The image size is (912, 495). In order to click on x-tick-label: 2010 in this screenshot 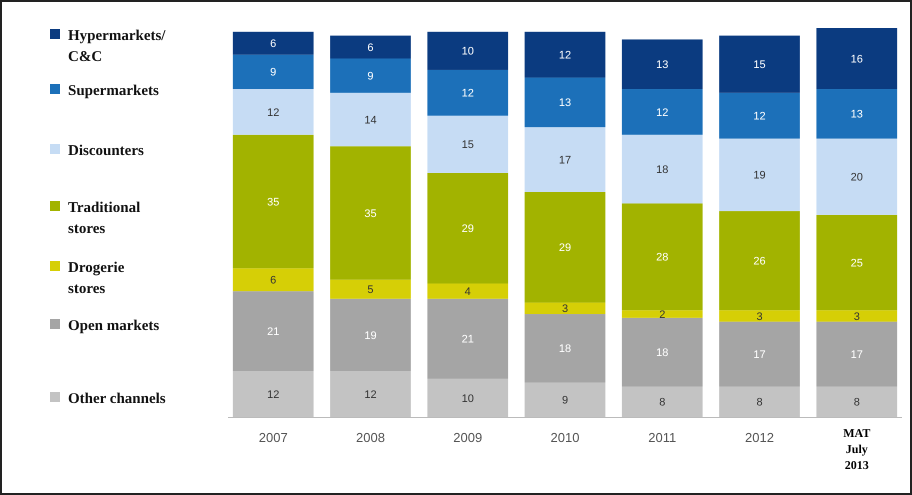, I will do `click(565, 437)`.